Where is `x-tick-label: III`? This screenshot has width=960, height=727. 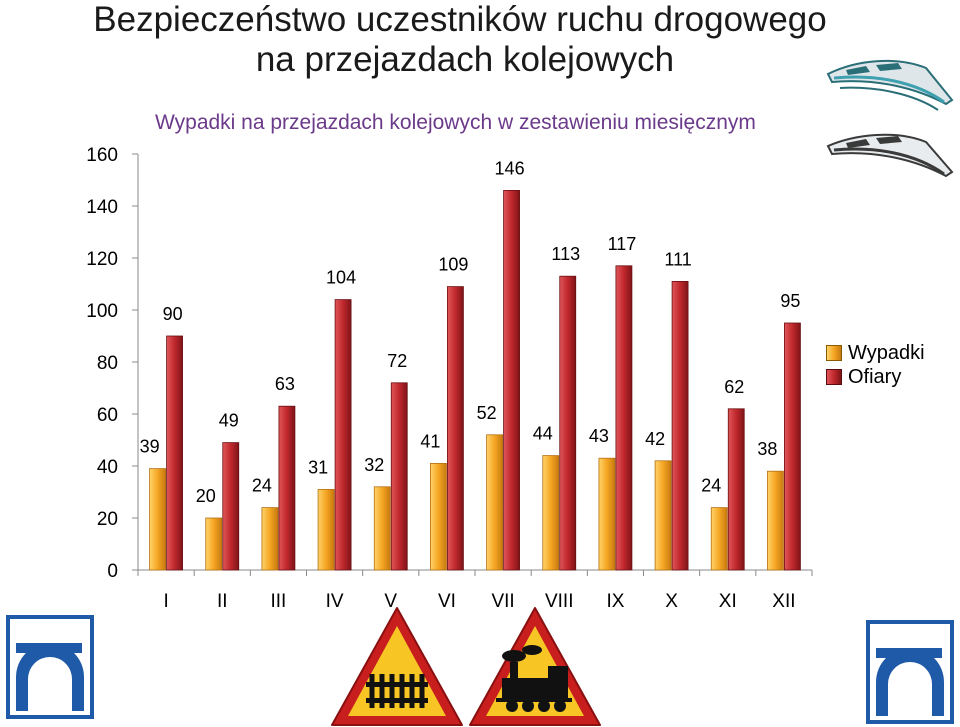
x-tick-label: III is located at coordinates (278, 601).